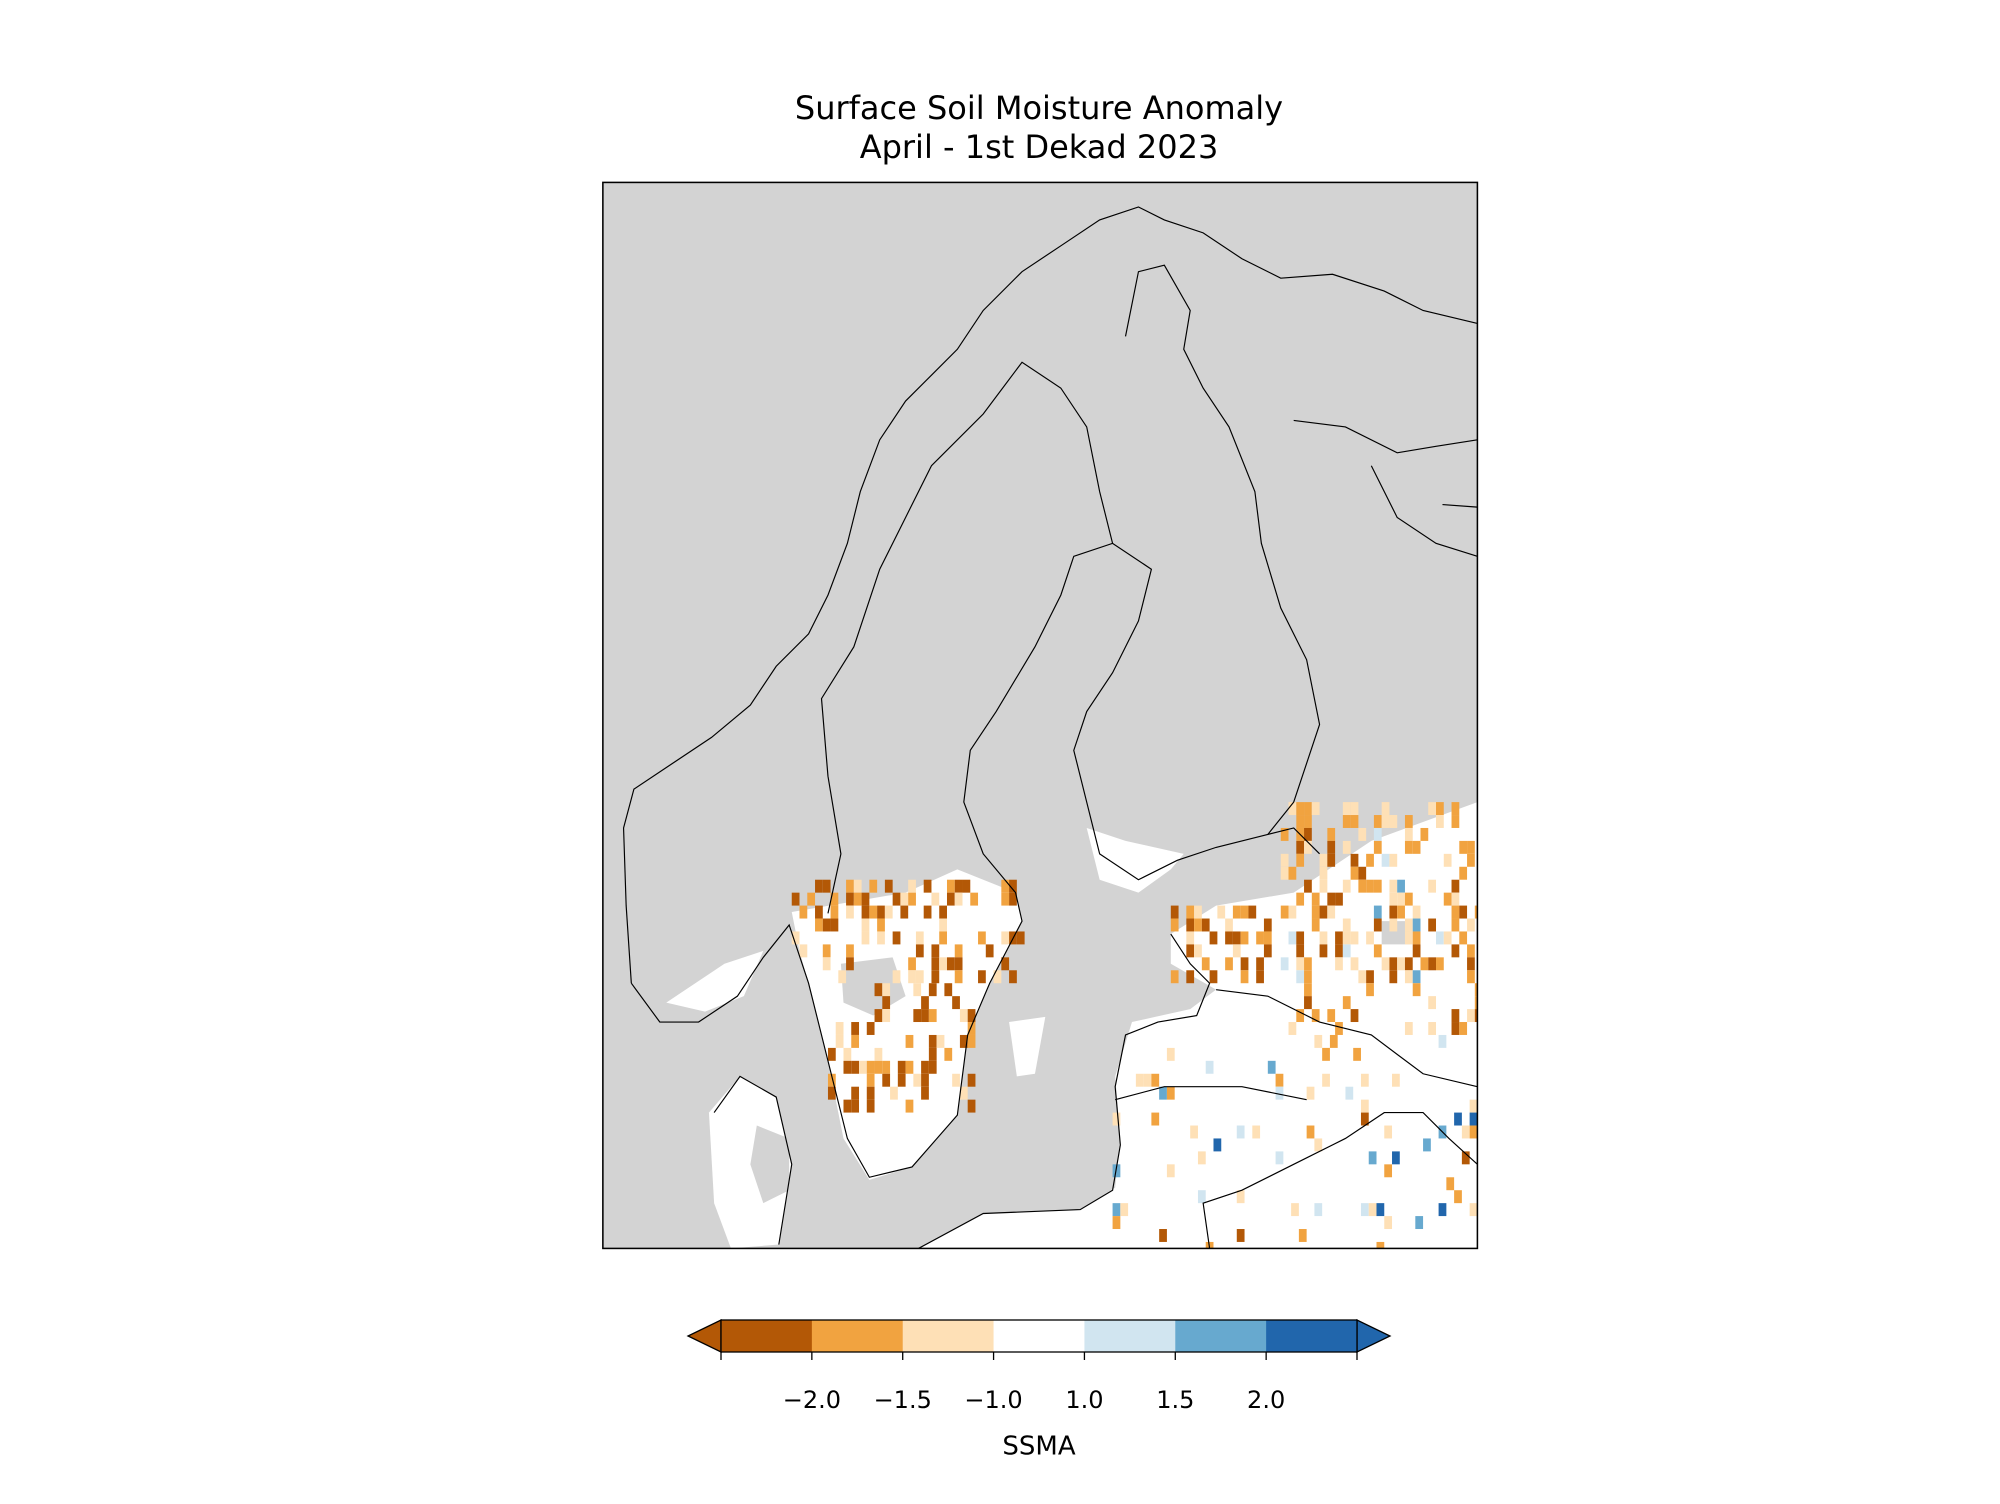 This screenshot has height=1504, width=2000. I want to click on map-subtitle: April - 1st Dekad 2023, so click(1039, 147).